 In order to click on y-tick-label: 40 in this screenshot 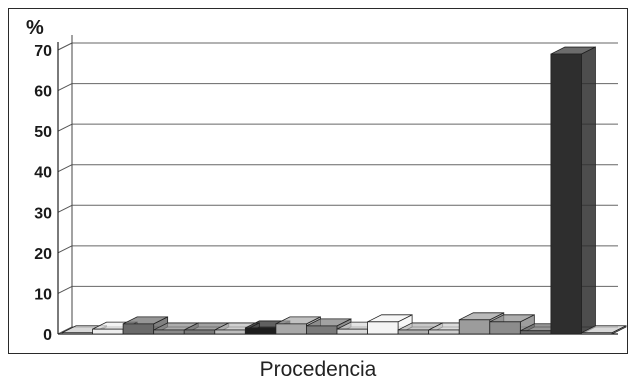, I will do `click(43, 173)`.